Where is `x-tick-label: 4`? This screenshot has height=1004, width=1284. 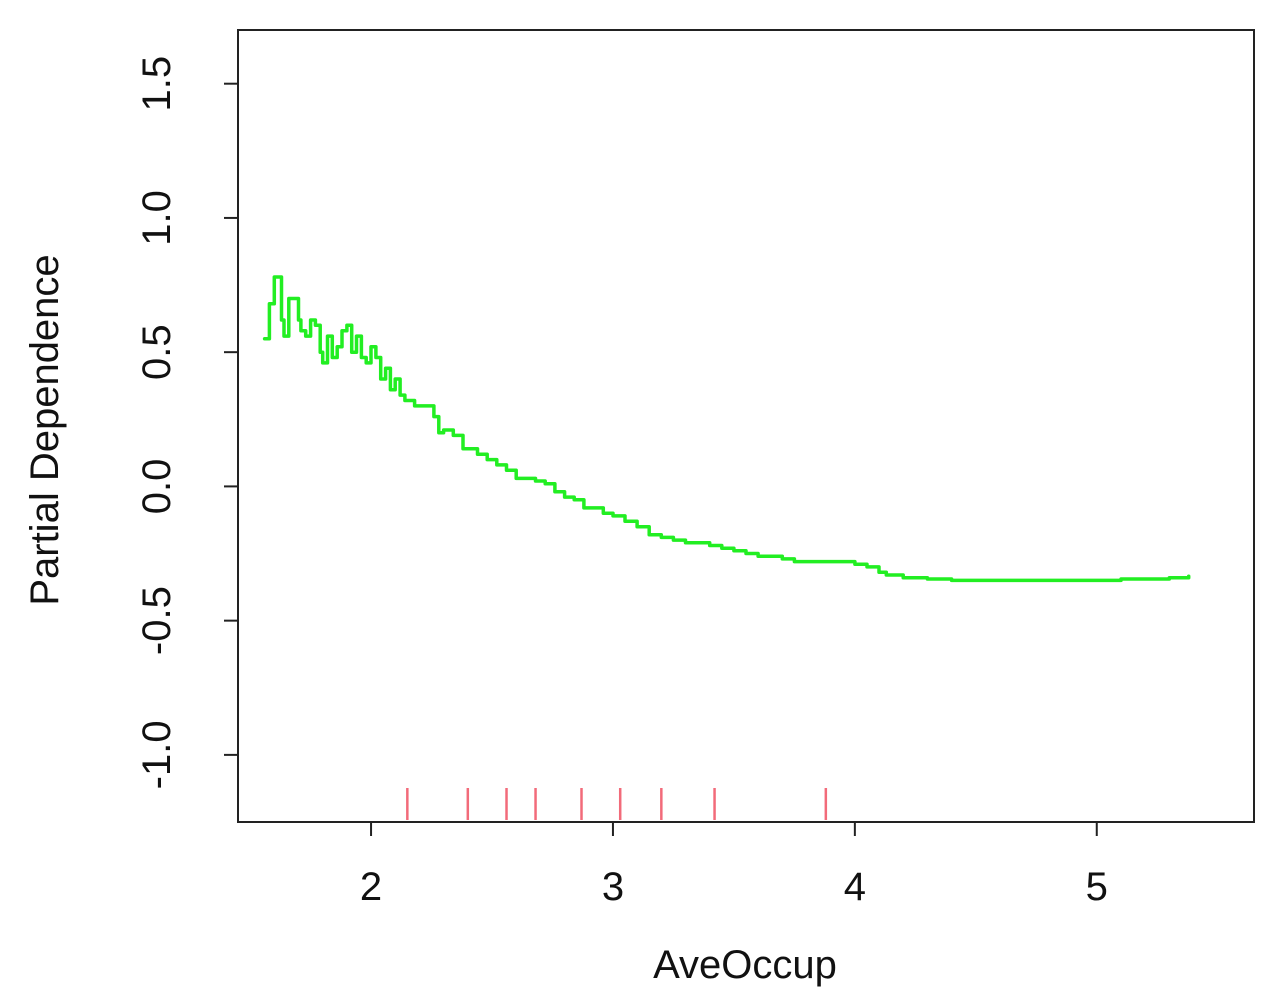 x-tick-label: 4 is located at coordinates (855, 887).